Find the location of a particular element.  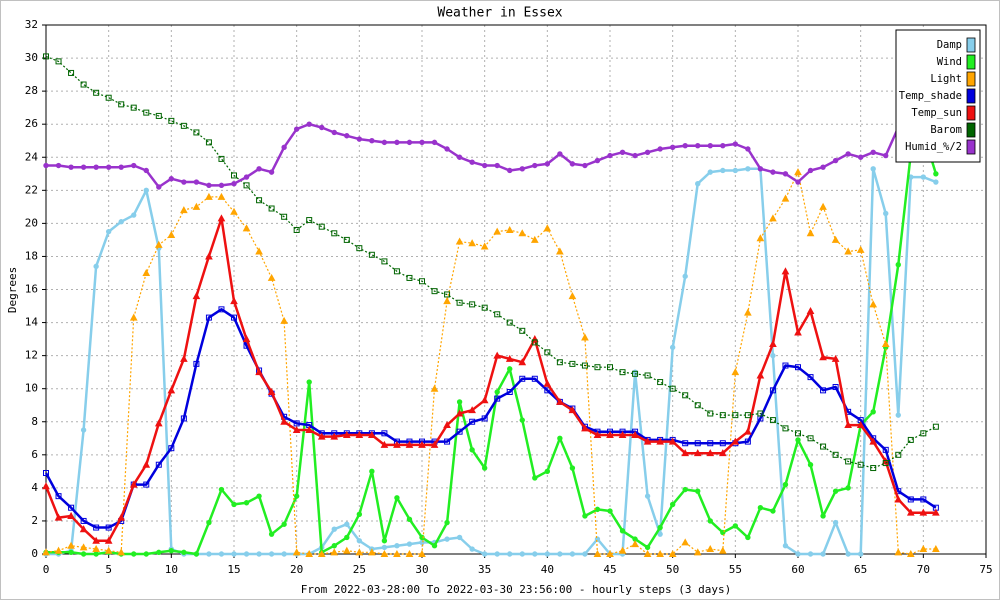

legend-label: Wind is located at coordinates (949, 62).